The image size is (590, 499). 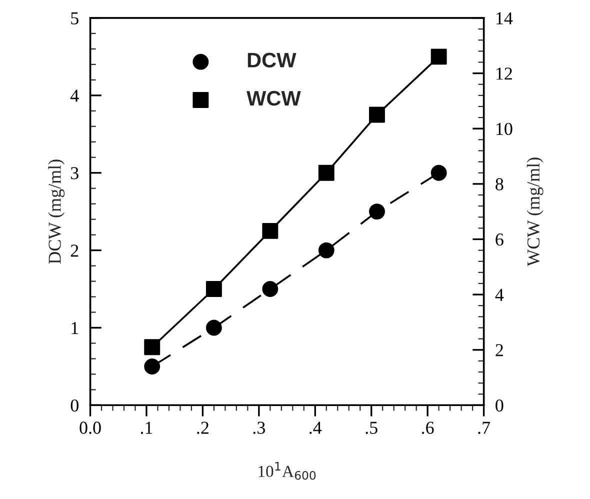 I want to click on y-tick-label: 0, so click(x=74, y=405).